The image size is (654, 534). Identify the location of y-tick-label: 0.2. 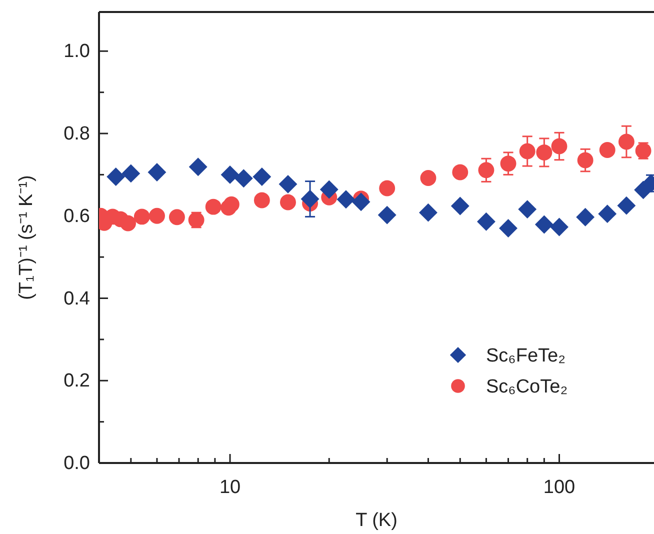
(77, 381).